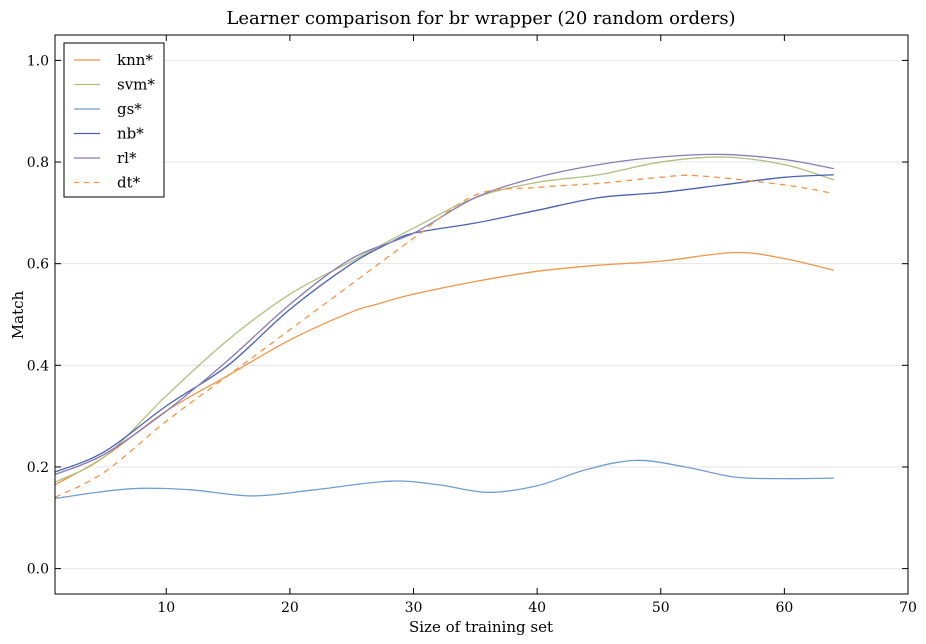 The width and height of the screenshot is (926, 644). What do you see at coordinates (414, 608) in the screenshot?
I see `x-tick-label: 30` at bounding box center [414, 608].